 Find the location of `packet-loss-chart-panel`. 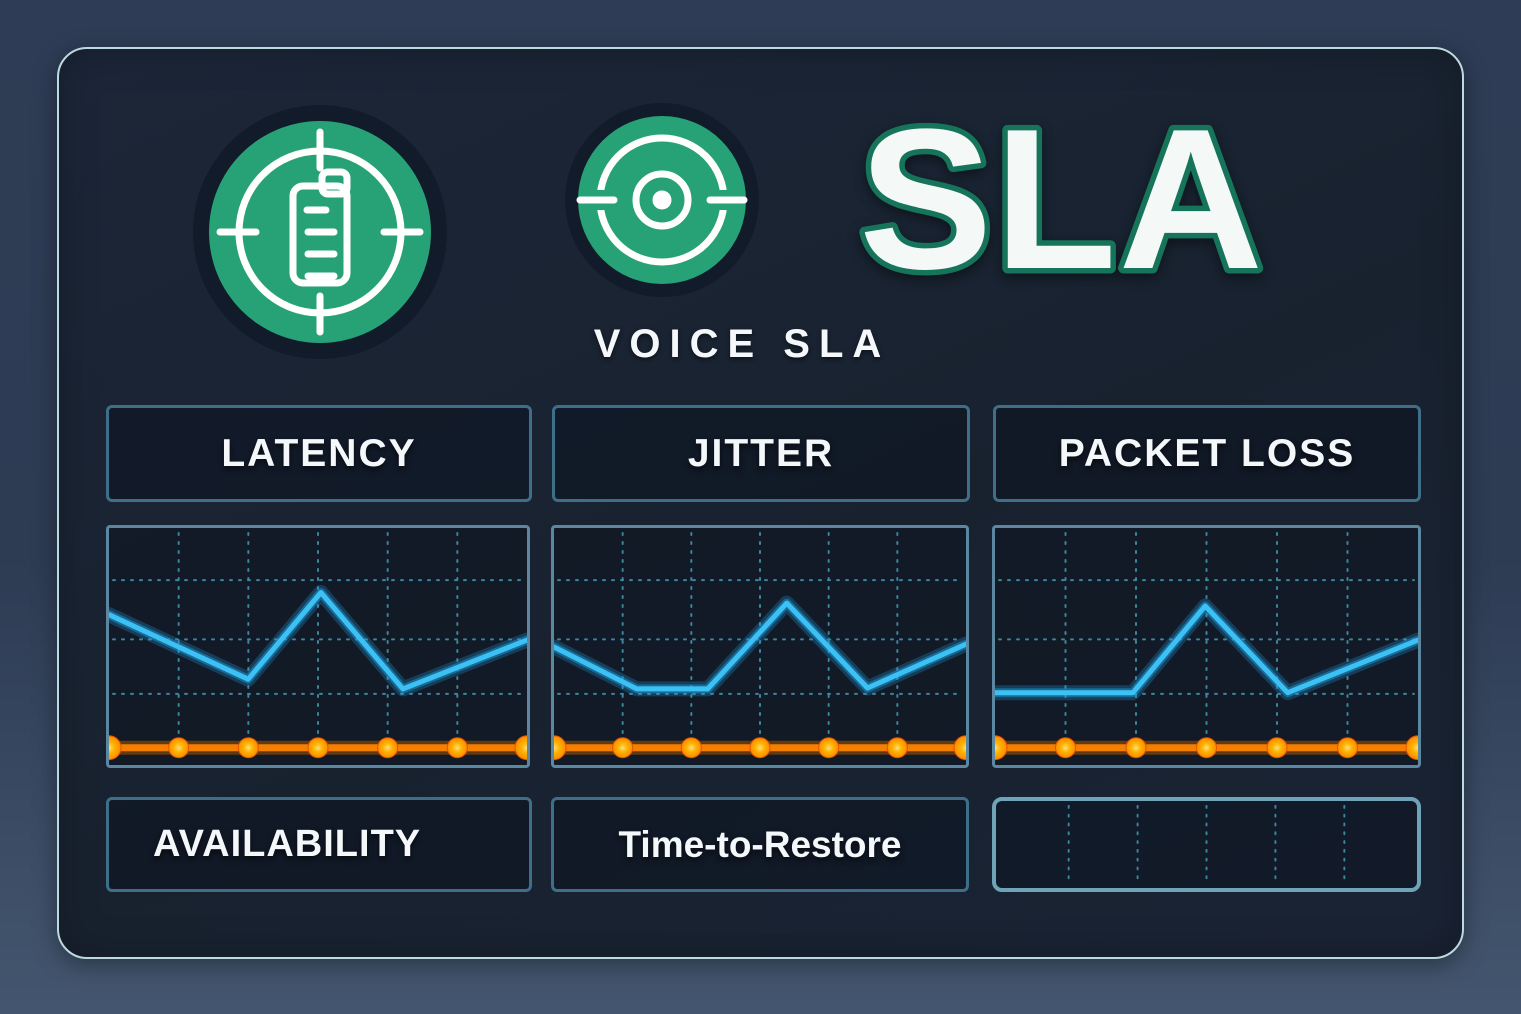

packet-loss-chart-panel is located at coordinates (1206, 646).